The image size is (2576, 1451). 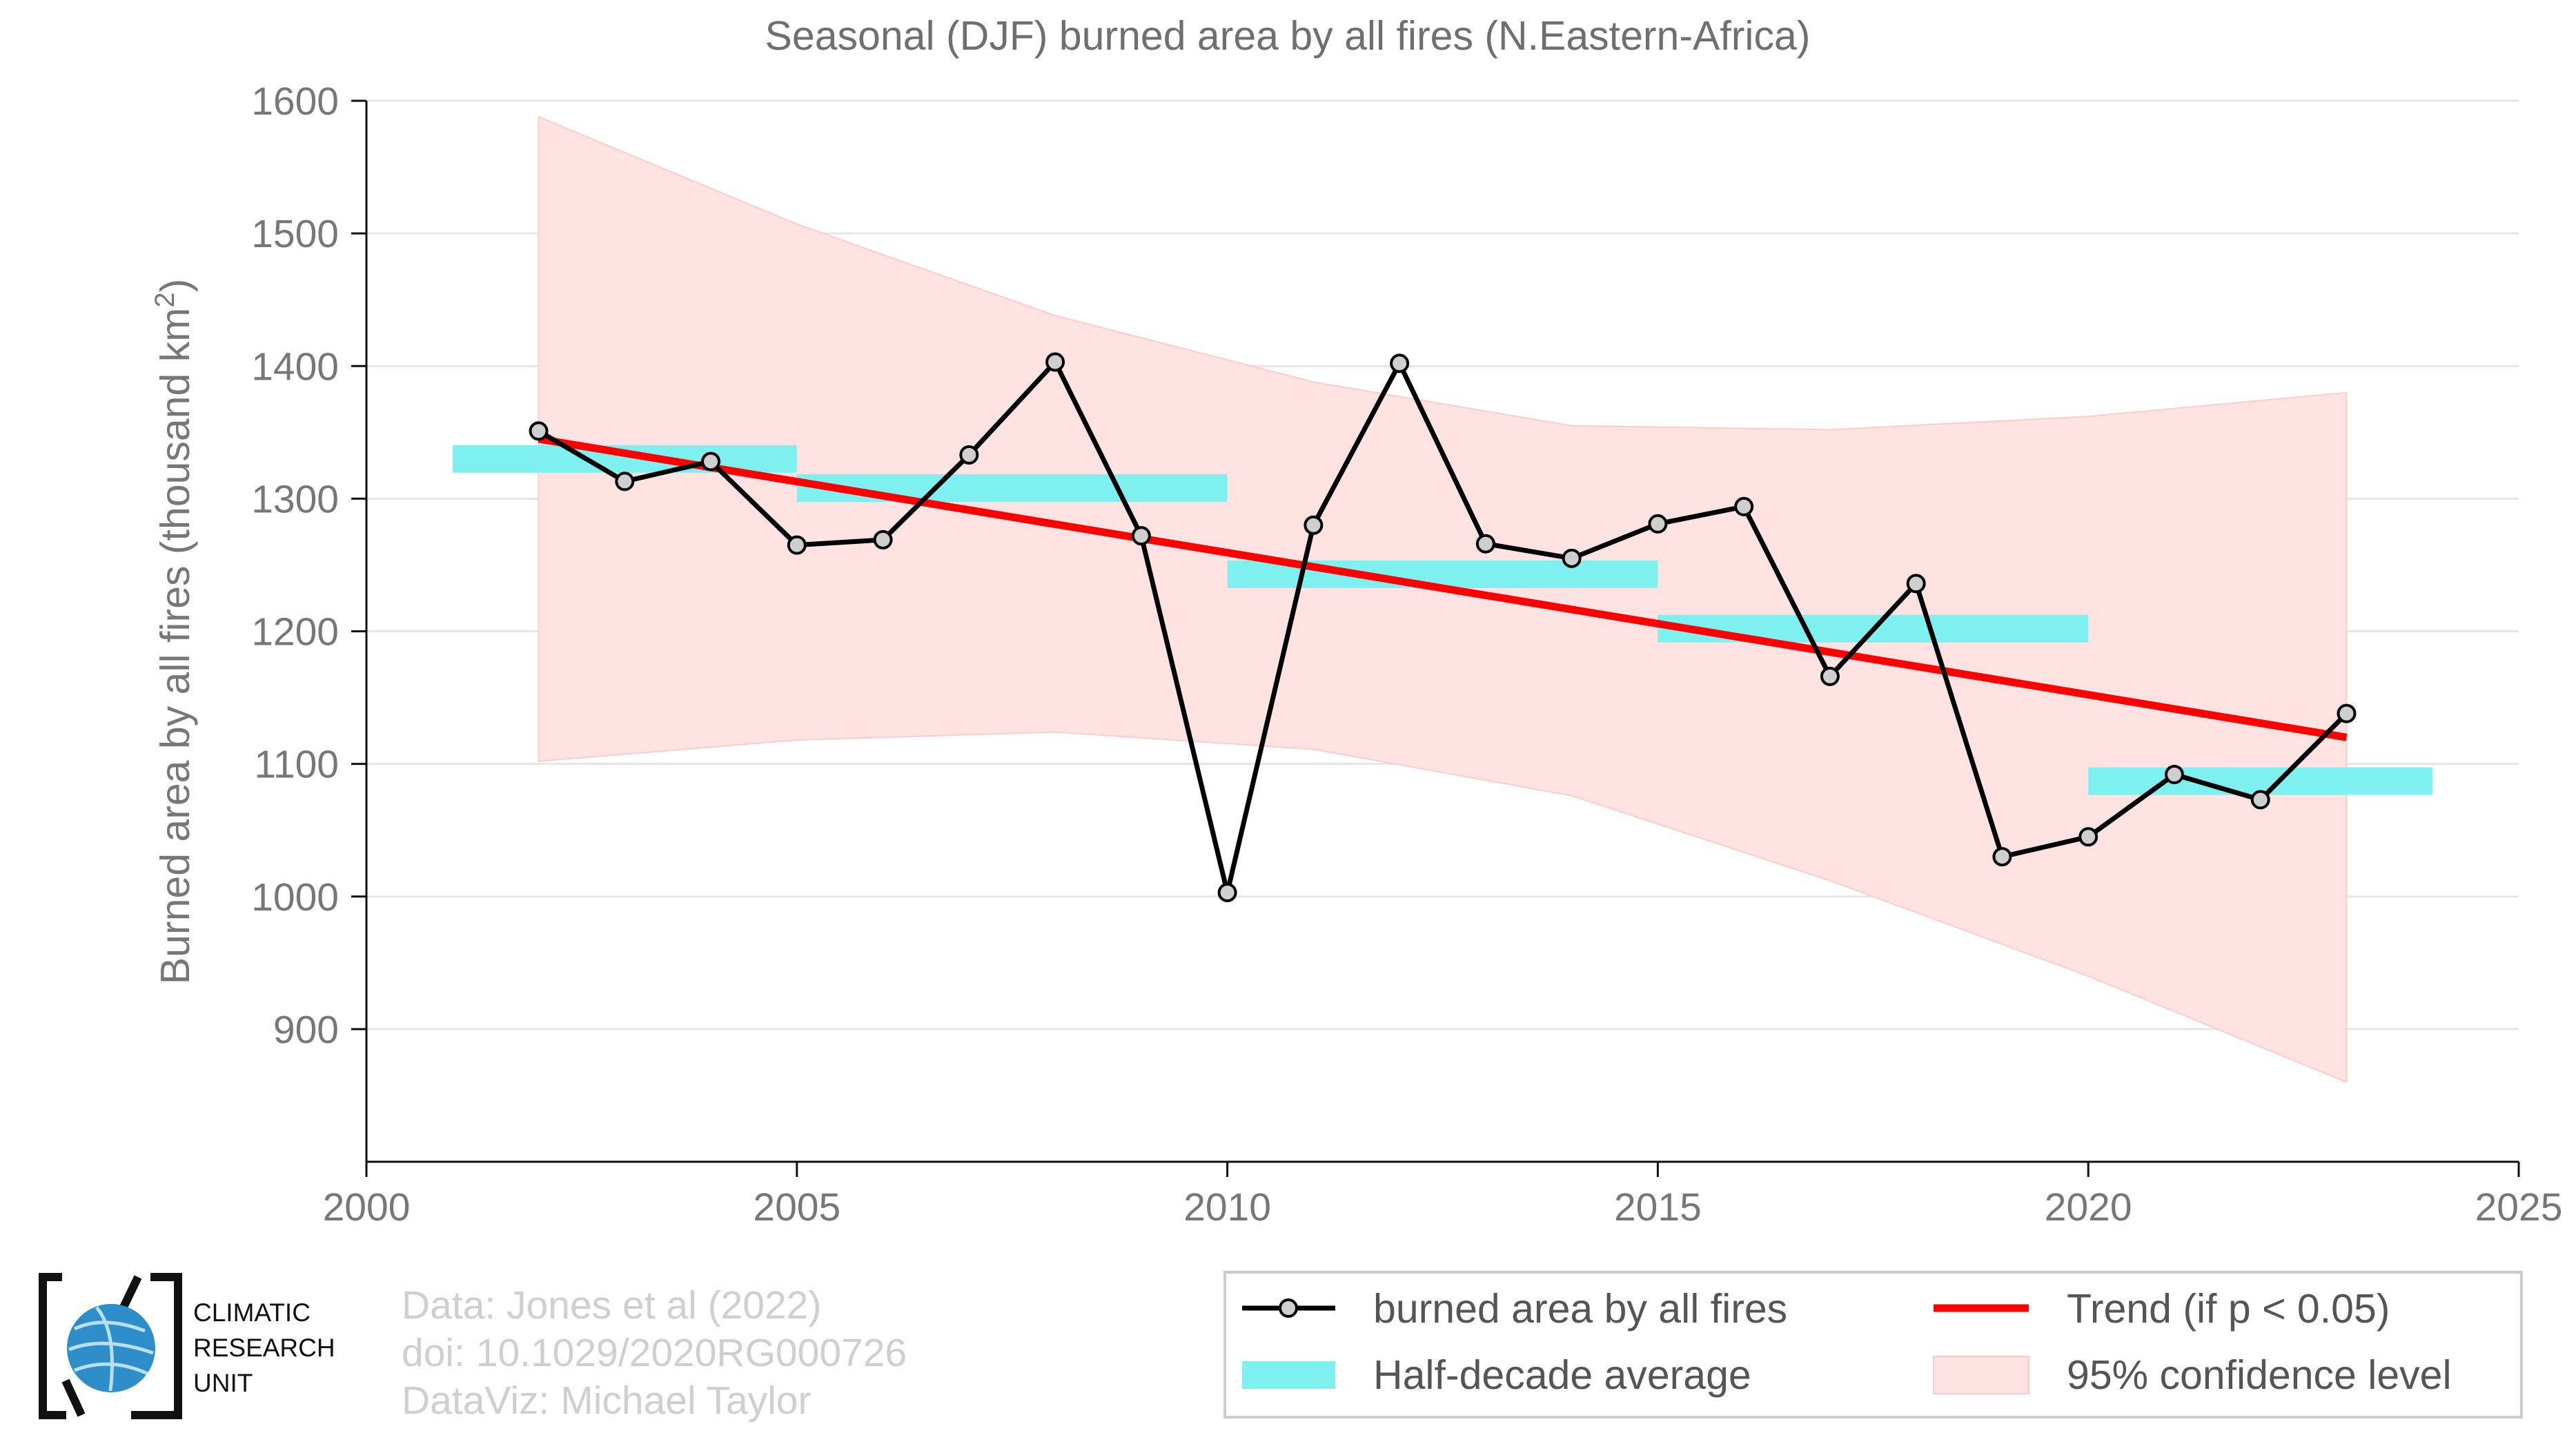 What do you see at coordinates (2347, 713) in the screenshot?
I see `data-point-2023` at bounding box center [2347, 713].